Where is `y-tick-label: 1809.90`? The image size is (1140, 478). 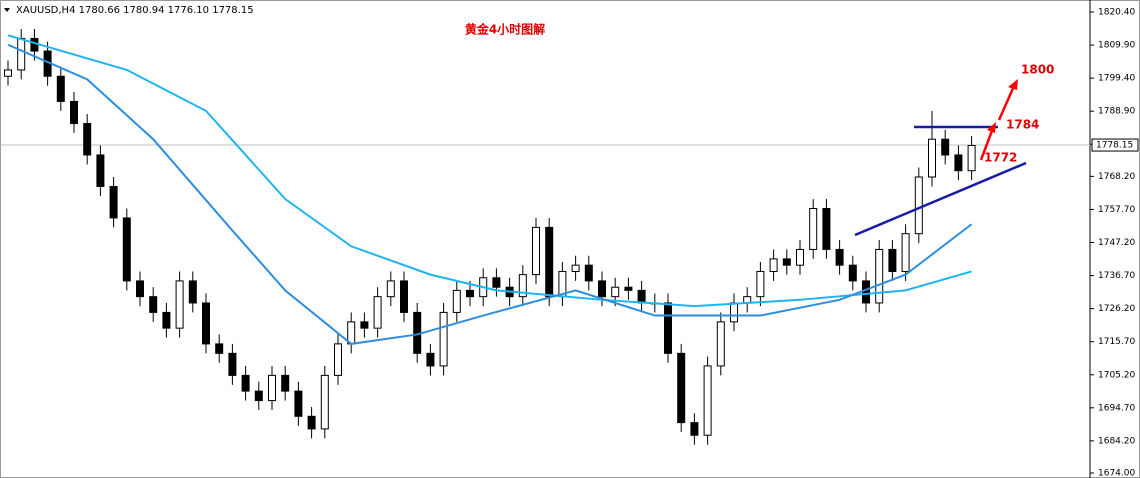 y-tick-label: 1809.90 is located at coordinates (1116, 46).